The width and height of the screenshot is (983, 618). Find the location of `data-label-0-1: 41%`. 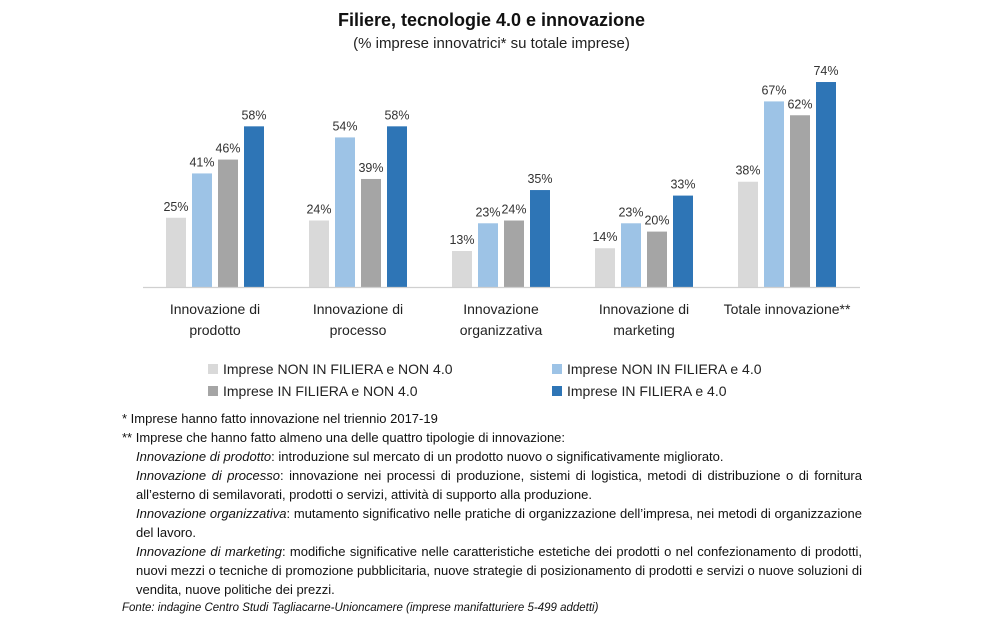

data-label-0-1: 41% is located at coordinates (201, 162).